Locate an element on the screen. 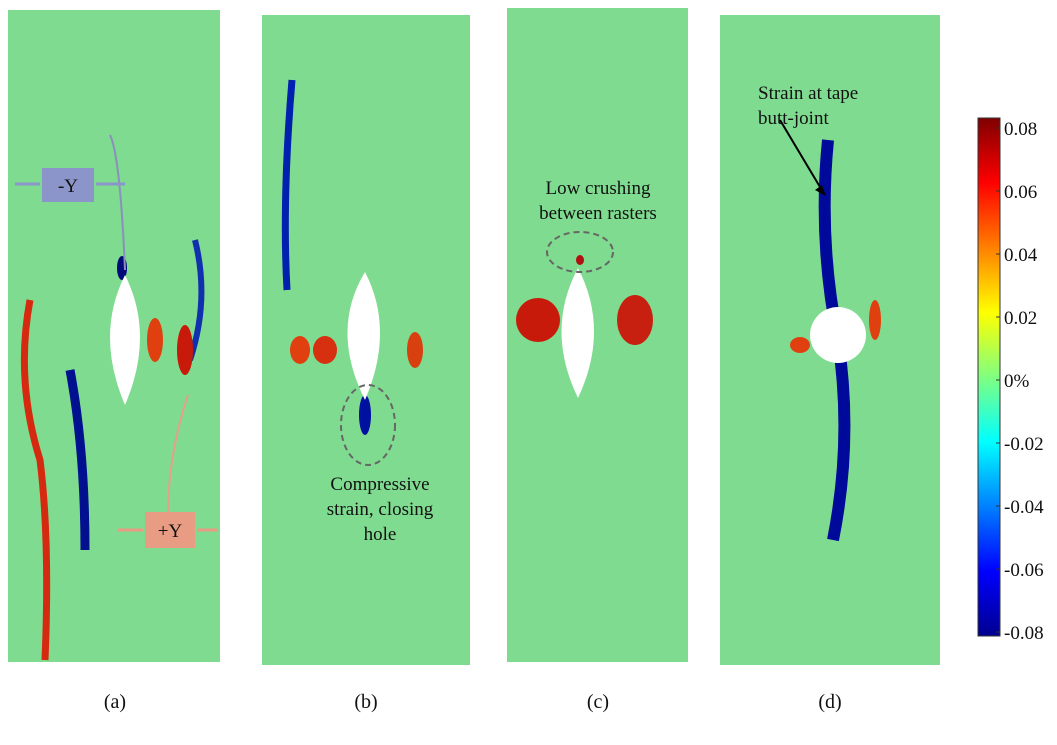 This screenshot has width=1057, height=745. colorbar-tick-label: -0.02 is located at coordinates (1024, 444).